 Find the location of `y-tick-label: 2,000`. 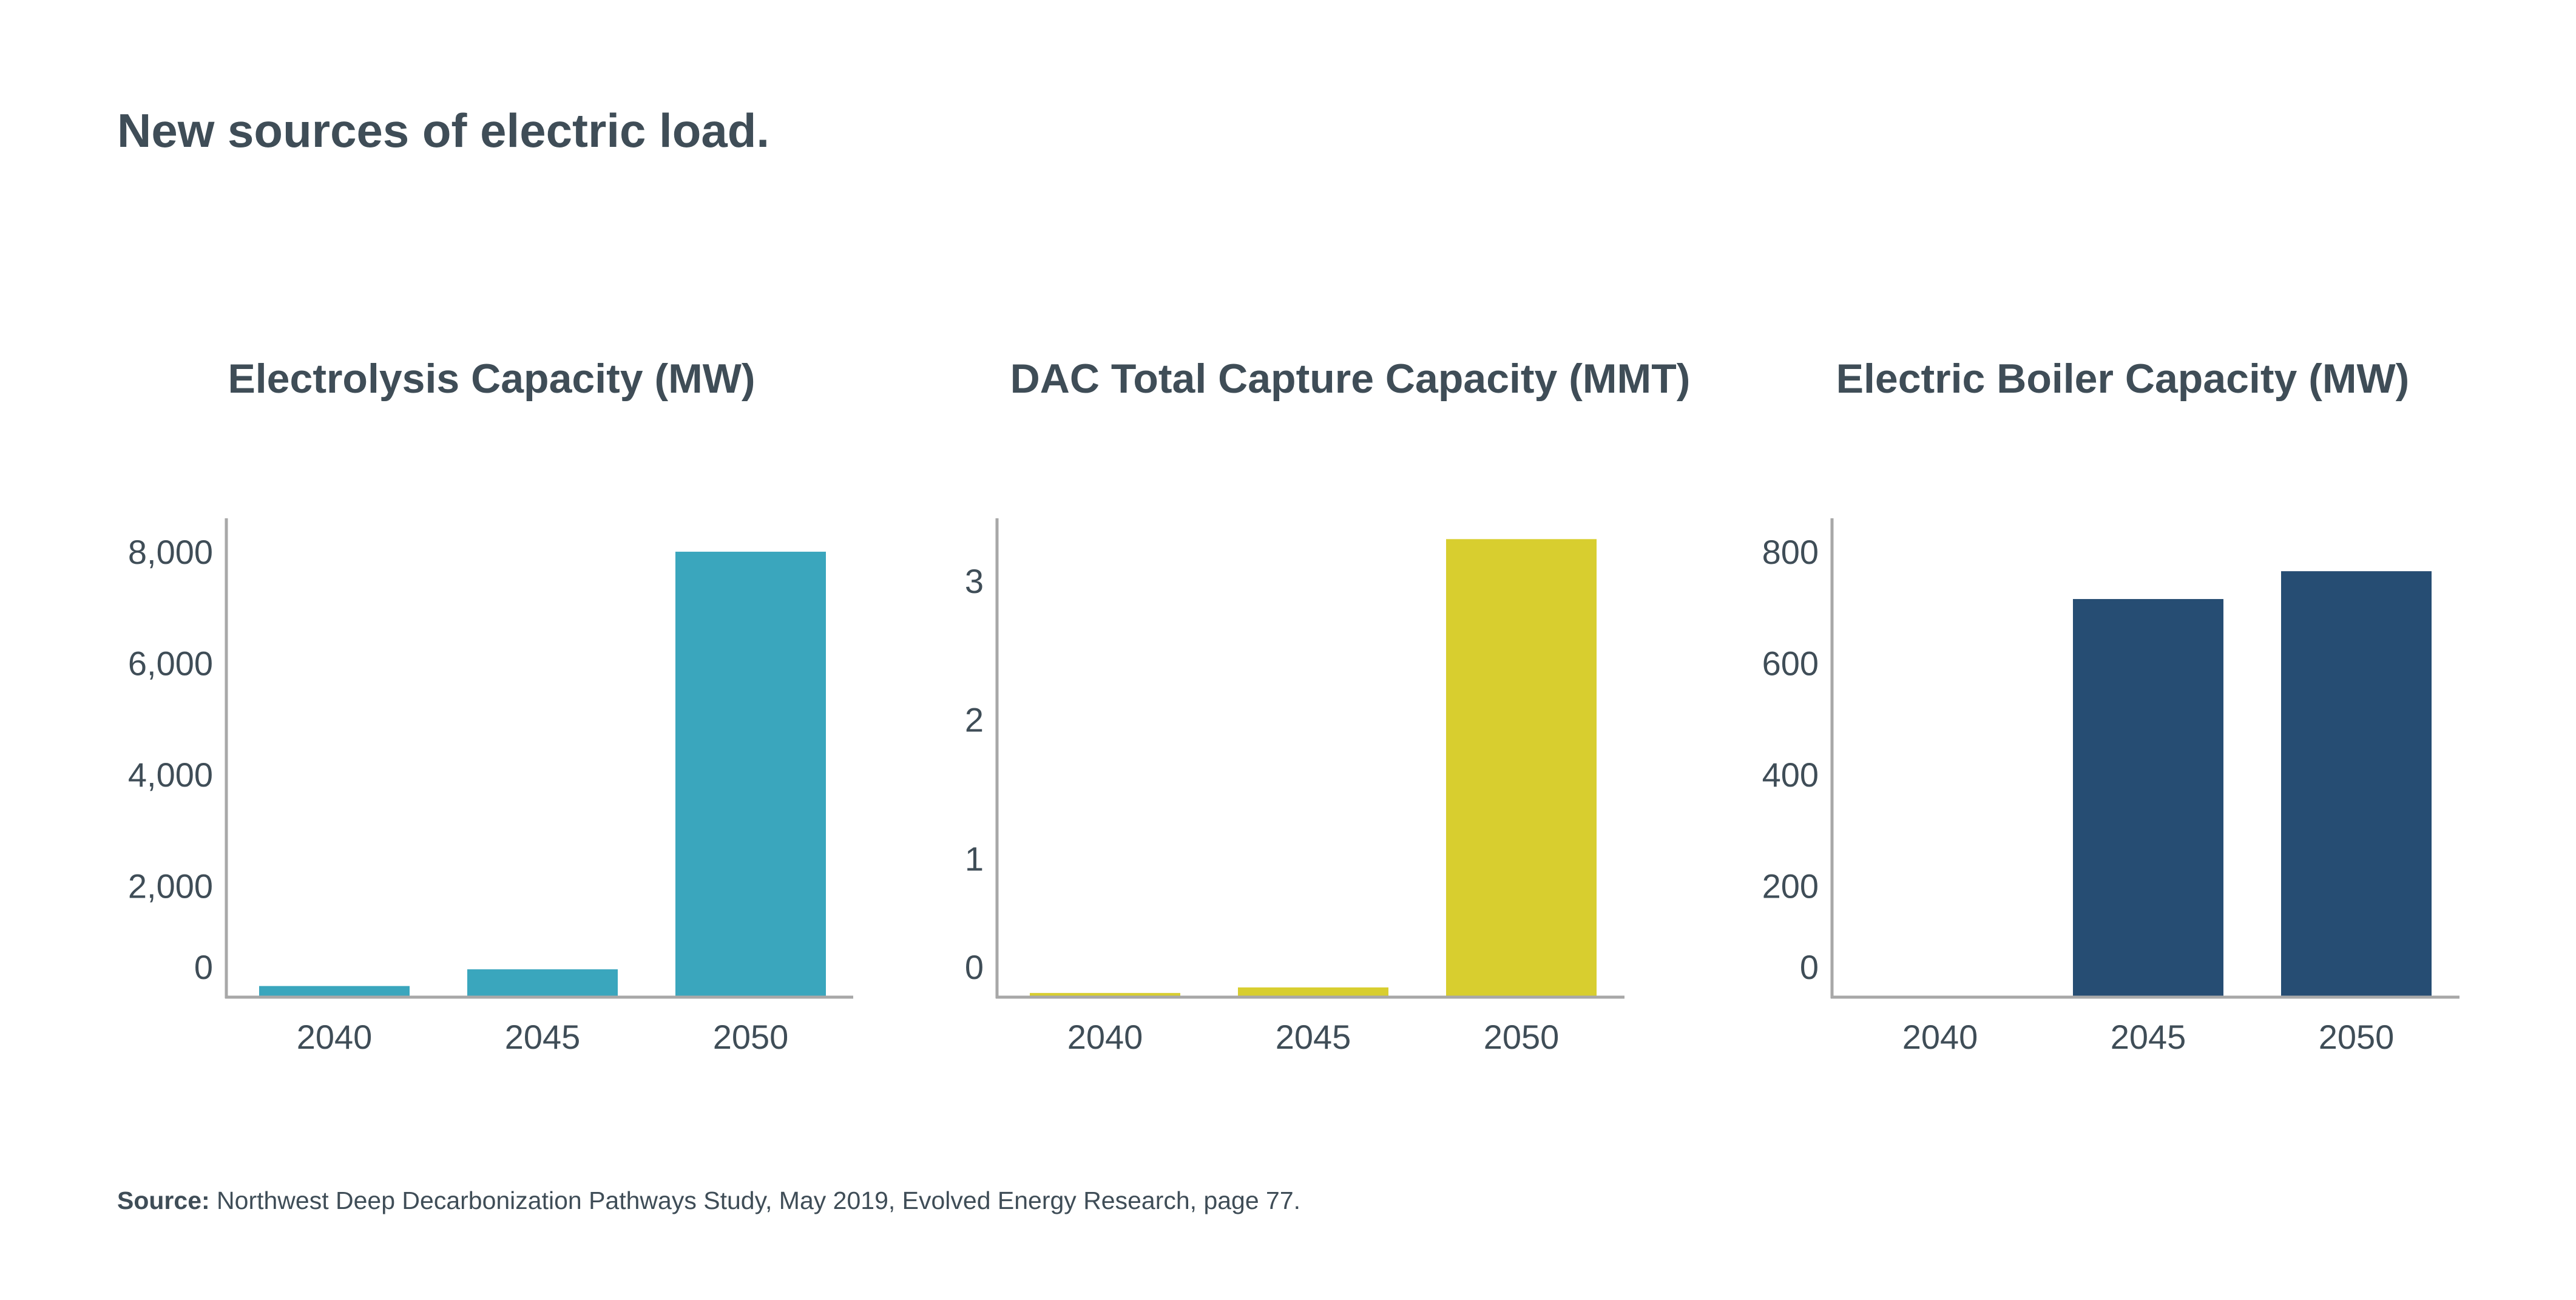

y-tick-label: 2,000 is located at coordinates (171, 886).